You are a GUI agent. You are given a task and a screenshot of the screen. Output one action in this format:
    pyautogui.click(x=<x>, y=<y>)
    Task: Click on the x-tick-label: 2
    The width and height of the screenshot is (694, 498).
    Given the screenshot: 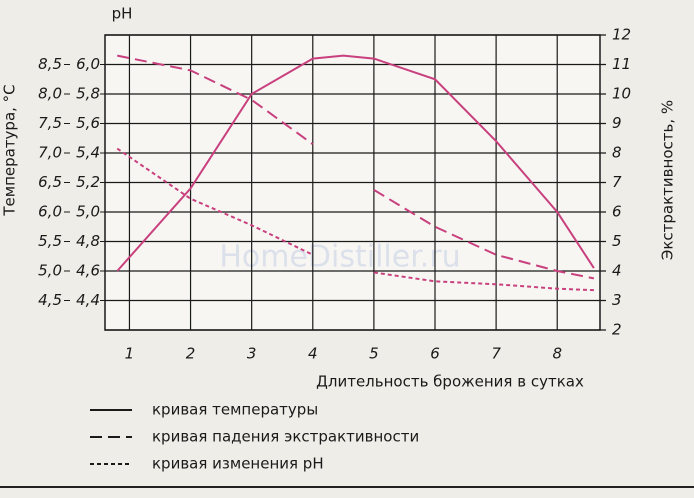 What is the action you would take?
    pyautogui.click(x=191, y=354)
    